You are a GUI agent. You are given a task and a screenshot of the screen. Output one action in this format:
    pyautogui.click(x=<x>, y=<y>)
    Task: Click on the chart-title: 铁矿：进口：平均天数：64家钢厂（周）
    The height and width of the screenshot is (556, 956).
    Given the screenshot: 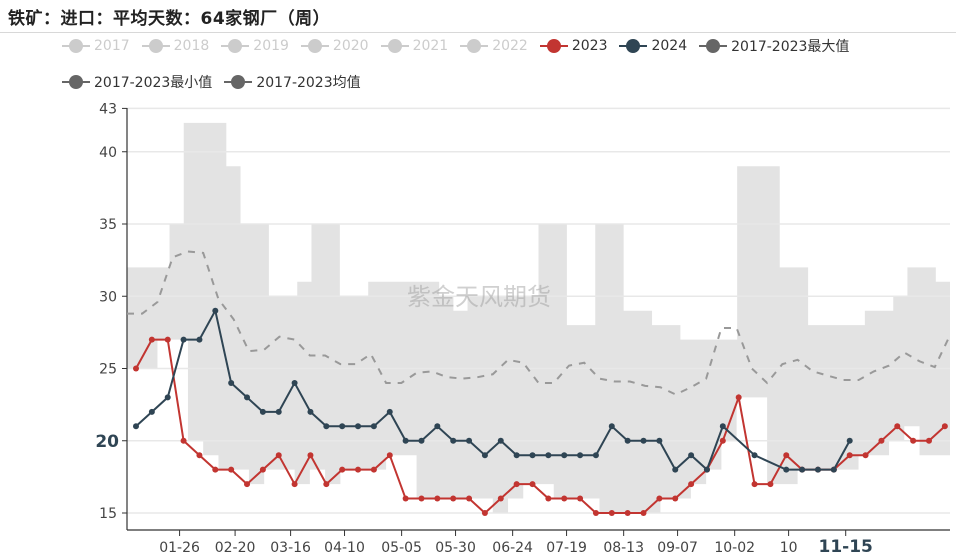 What is the action you would take?
    pyautogui.click(x=169, y=19)
    